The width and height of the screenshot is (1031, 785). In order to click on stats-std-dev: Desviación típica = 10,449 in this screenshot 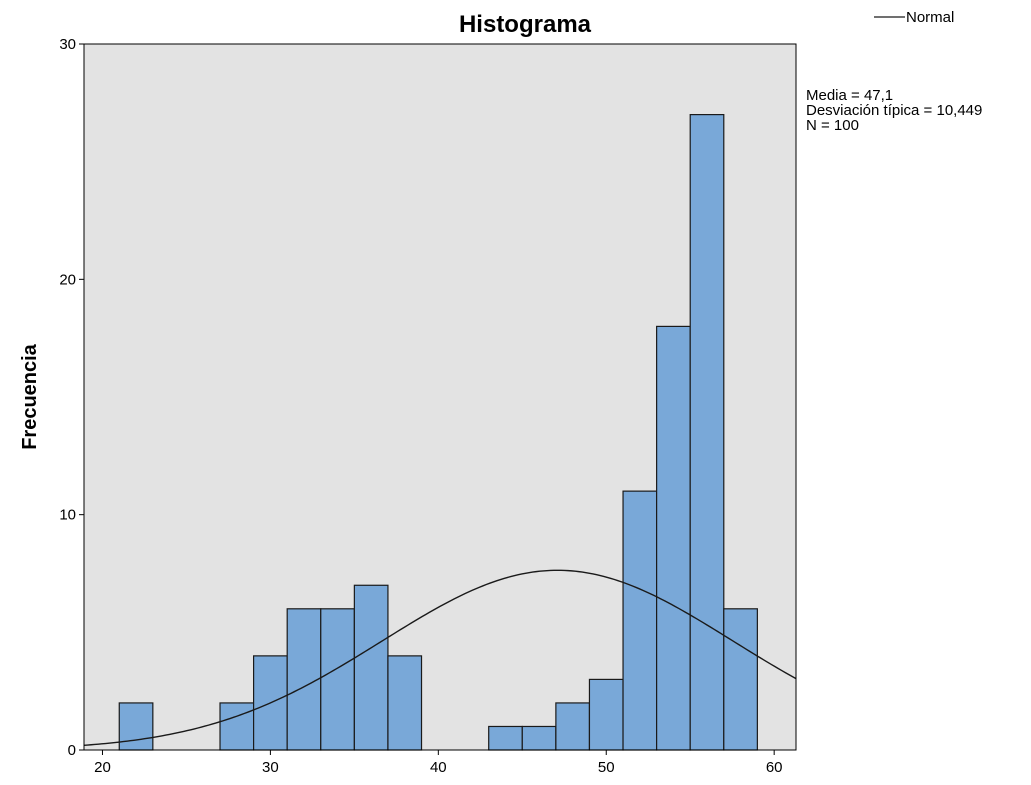, I will do `click(894, 110)`.